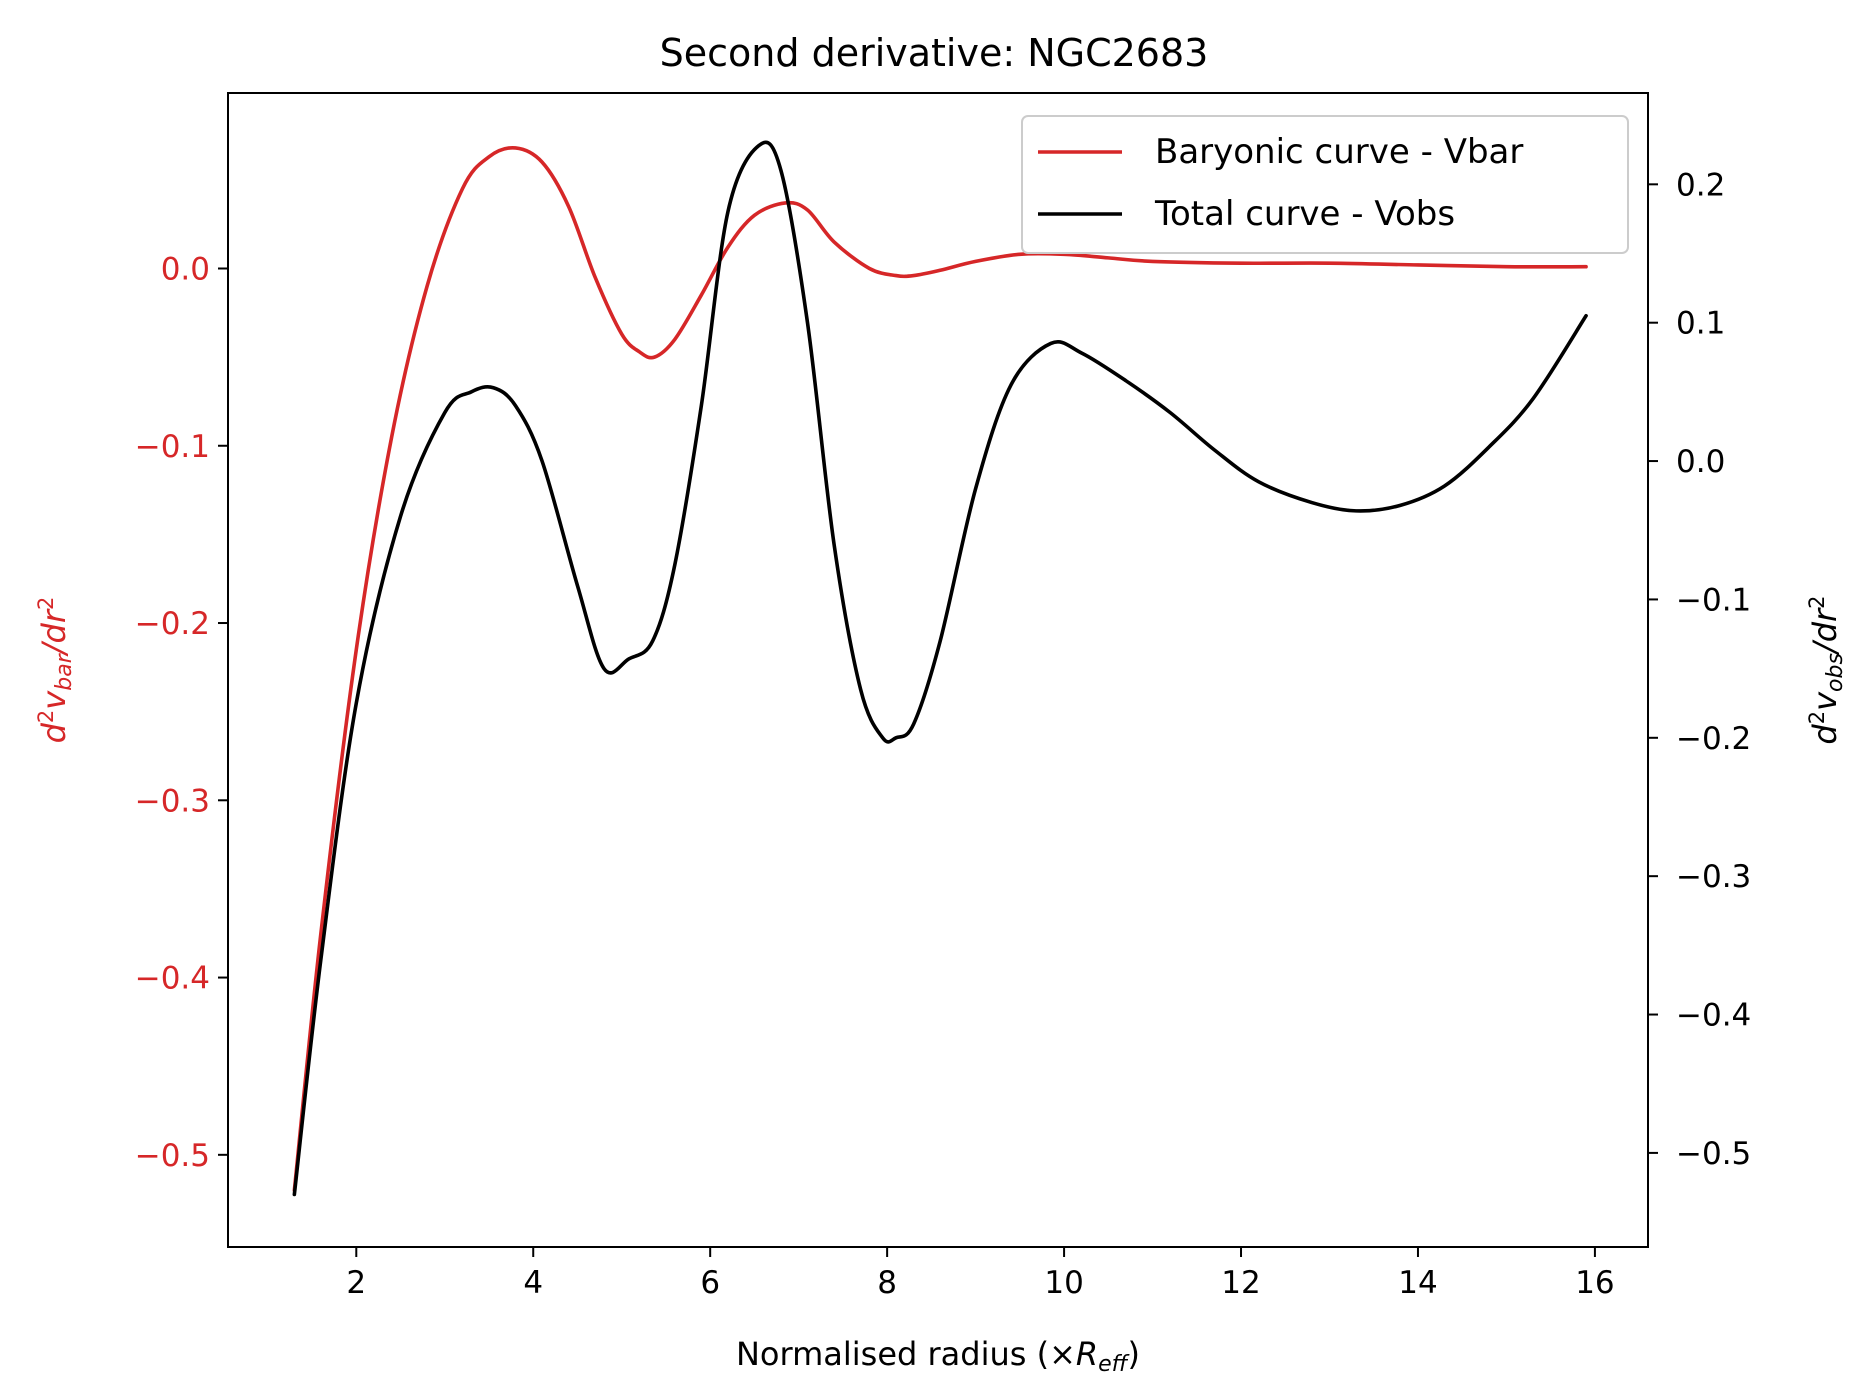 The width and height of the screenshot is (1862, 1397). What do you see at coordinates (1713, 1154) in the screenshot?
I see `right-y-tick-label: −0.5` at bounding box center [1713, 1154].